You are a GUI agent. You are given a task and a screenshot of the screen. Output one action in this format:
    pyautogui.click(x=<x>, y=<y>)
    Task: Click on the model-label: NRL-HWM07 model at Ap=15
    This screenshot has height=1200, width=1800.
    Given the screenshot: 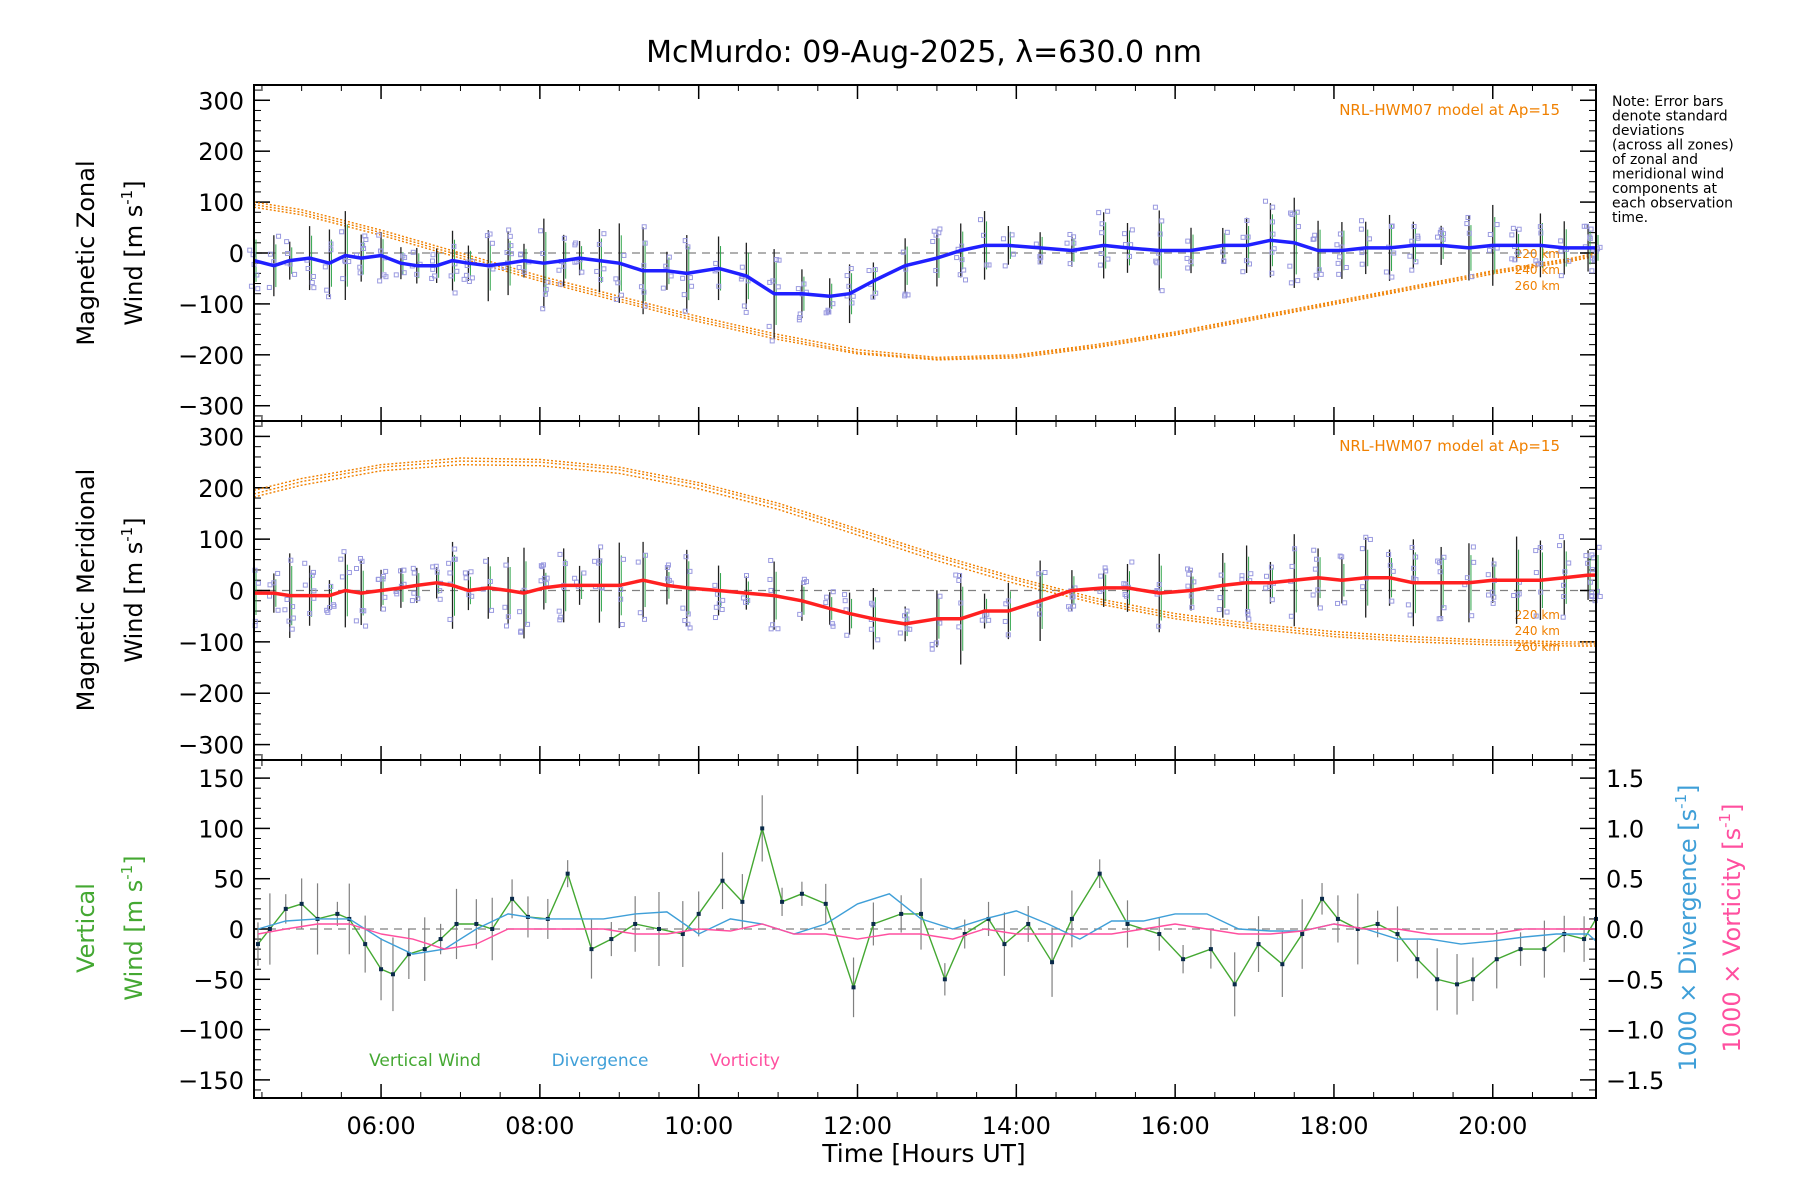 What is the action you would take?
    pyautogui.click(x=1449, y=110)
    